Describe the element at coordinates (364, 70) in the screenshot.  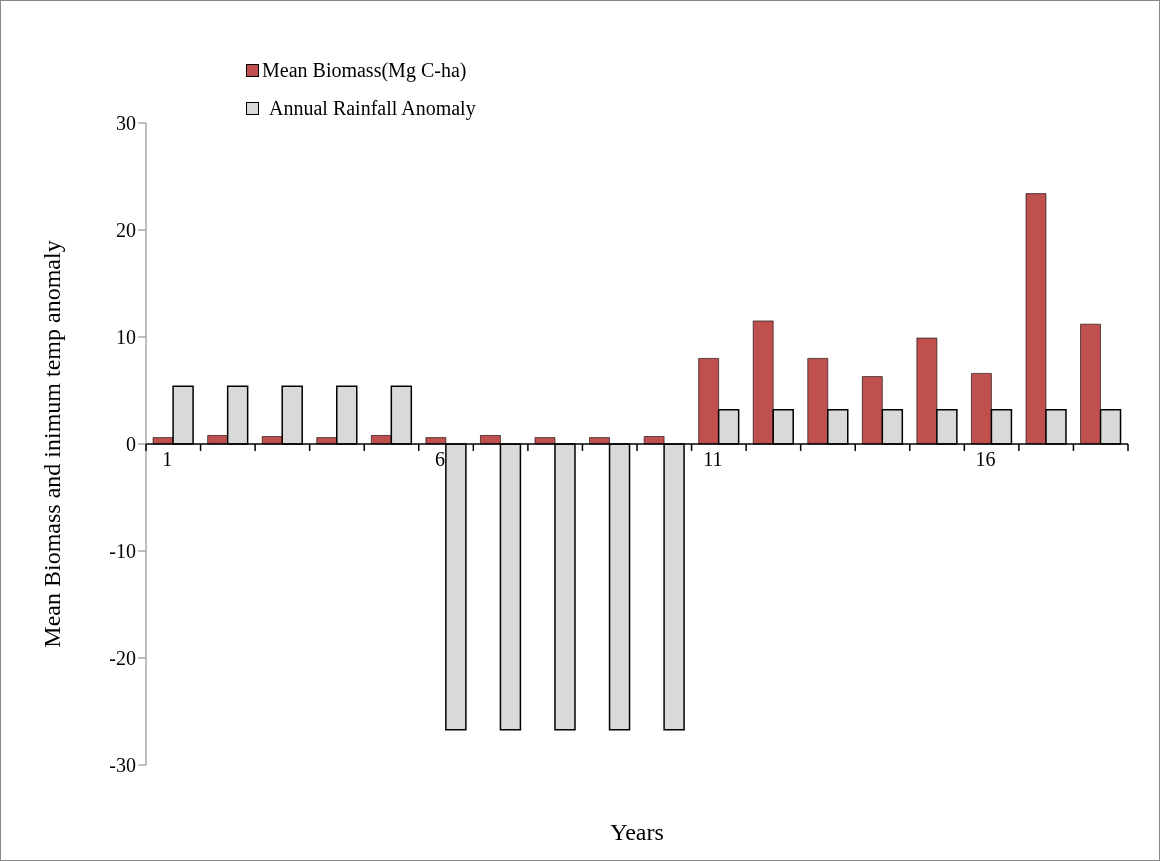
I see `legend-label: Mean Biomass(Mg C-ha)` at that location.